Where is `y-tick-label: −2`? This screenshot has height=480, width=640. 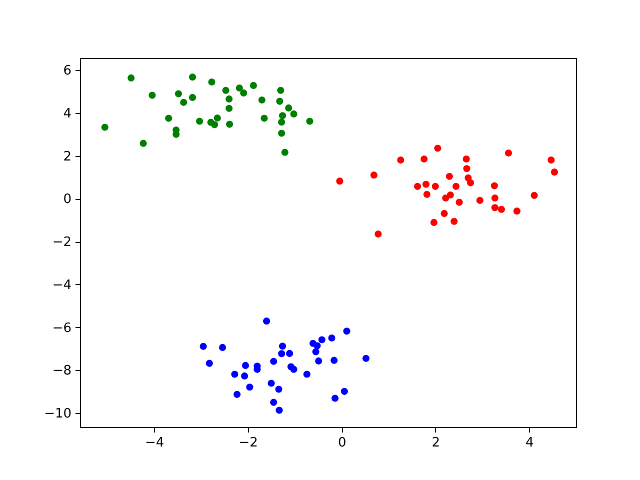
y-tick-label: −2 is located at coordinates (62, 242).